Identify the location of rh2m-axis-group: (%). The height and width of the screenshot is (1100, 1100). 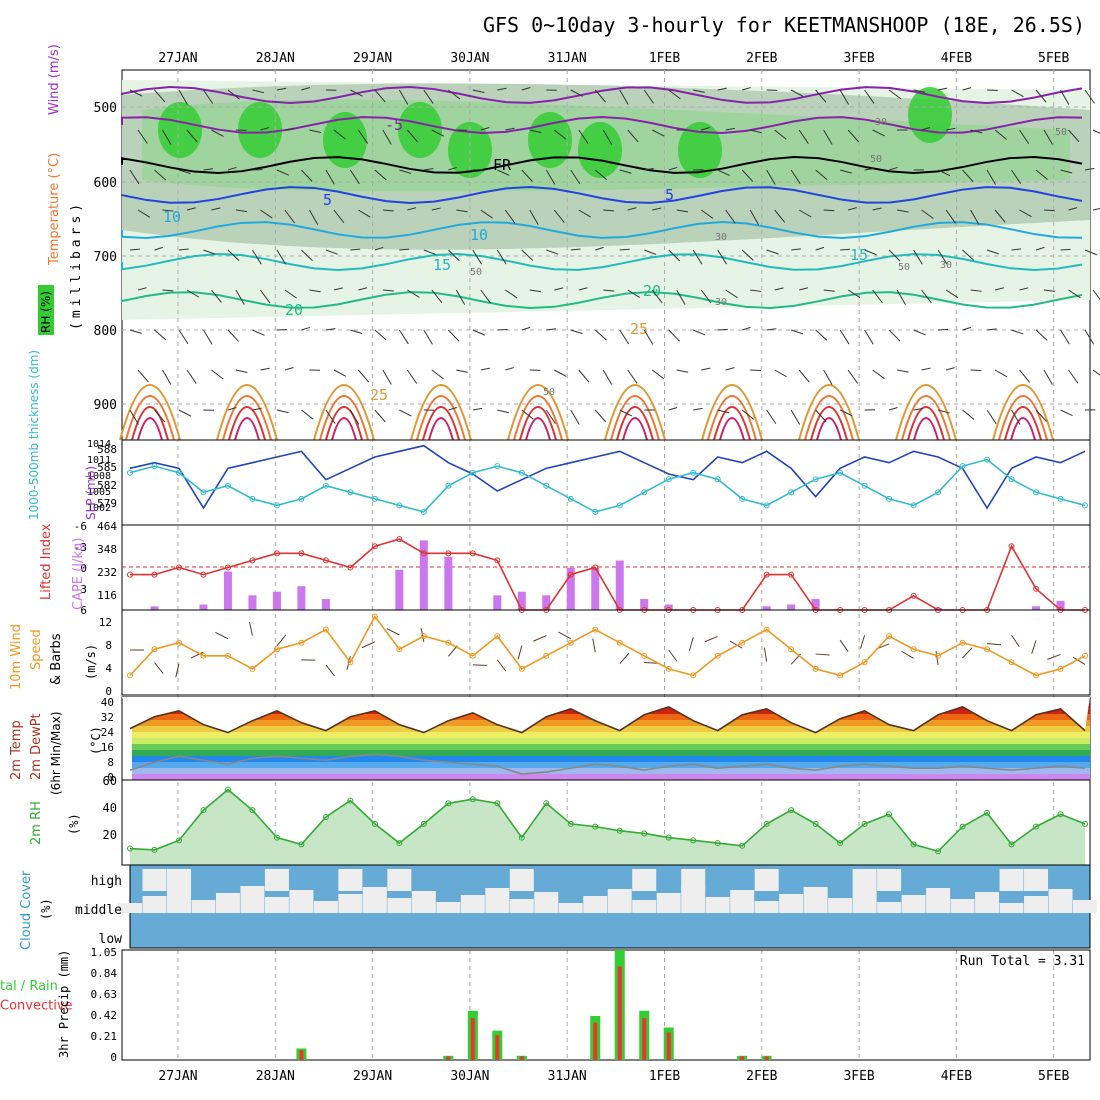
(74, 824).